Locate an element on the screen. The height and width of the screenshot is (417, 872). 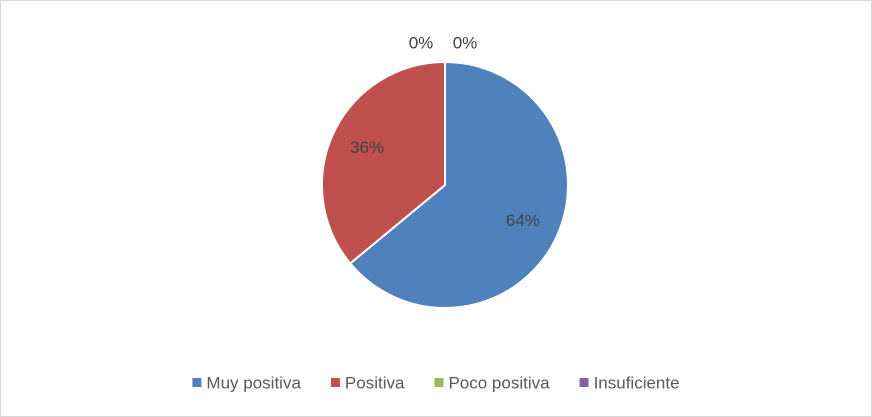
data-label: 64% is located at coordinates (523, 220).